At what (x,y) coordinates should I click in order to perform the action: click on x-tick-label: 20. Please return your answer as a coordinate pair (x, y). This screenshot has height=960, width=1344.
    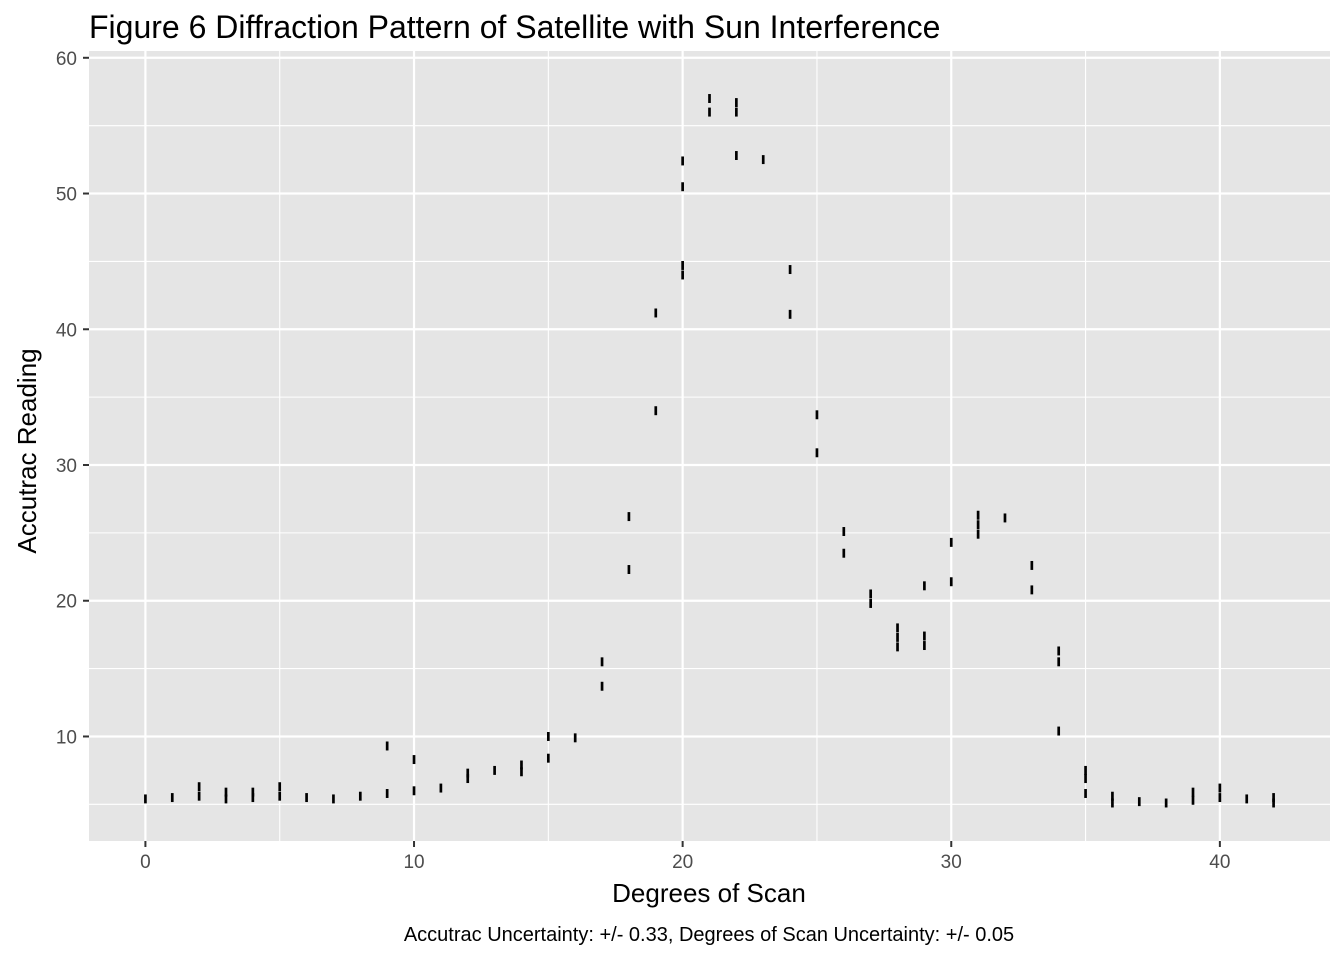
    Looking at the image, I should click on (682, 862).